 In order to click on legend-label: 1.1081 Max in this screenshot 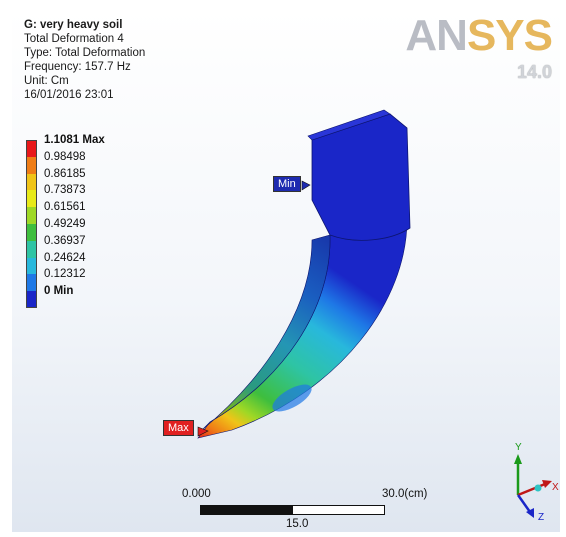, I will do `click(74, 140)`.